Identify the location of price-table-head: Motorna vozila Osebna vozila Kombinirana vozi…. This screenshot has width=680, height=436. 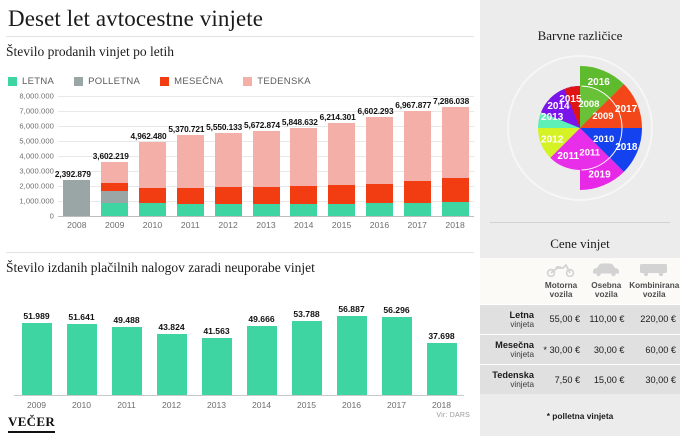
(580, 281).